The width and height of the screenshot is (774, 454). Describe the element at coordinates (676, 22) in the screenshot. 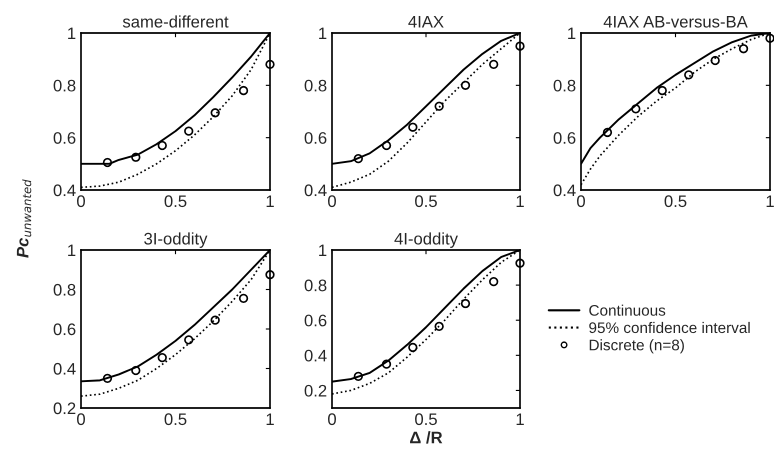

I see `chart-title: 4IAX AB-versus-BA` at that location.